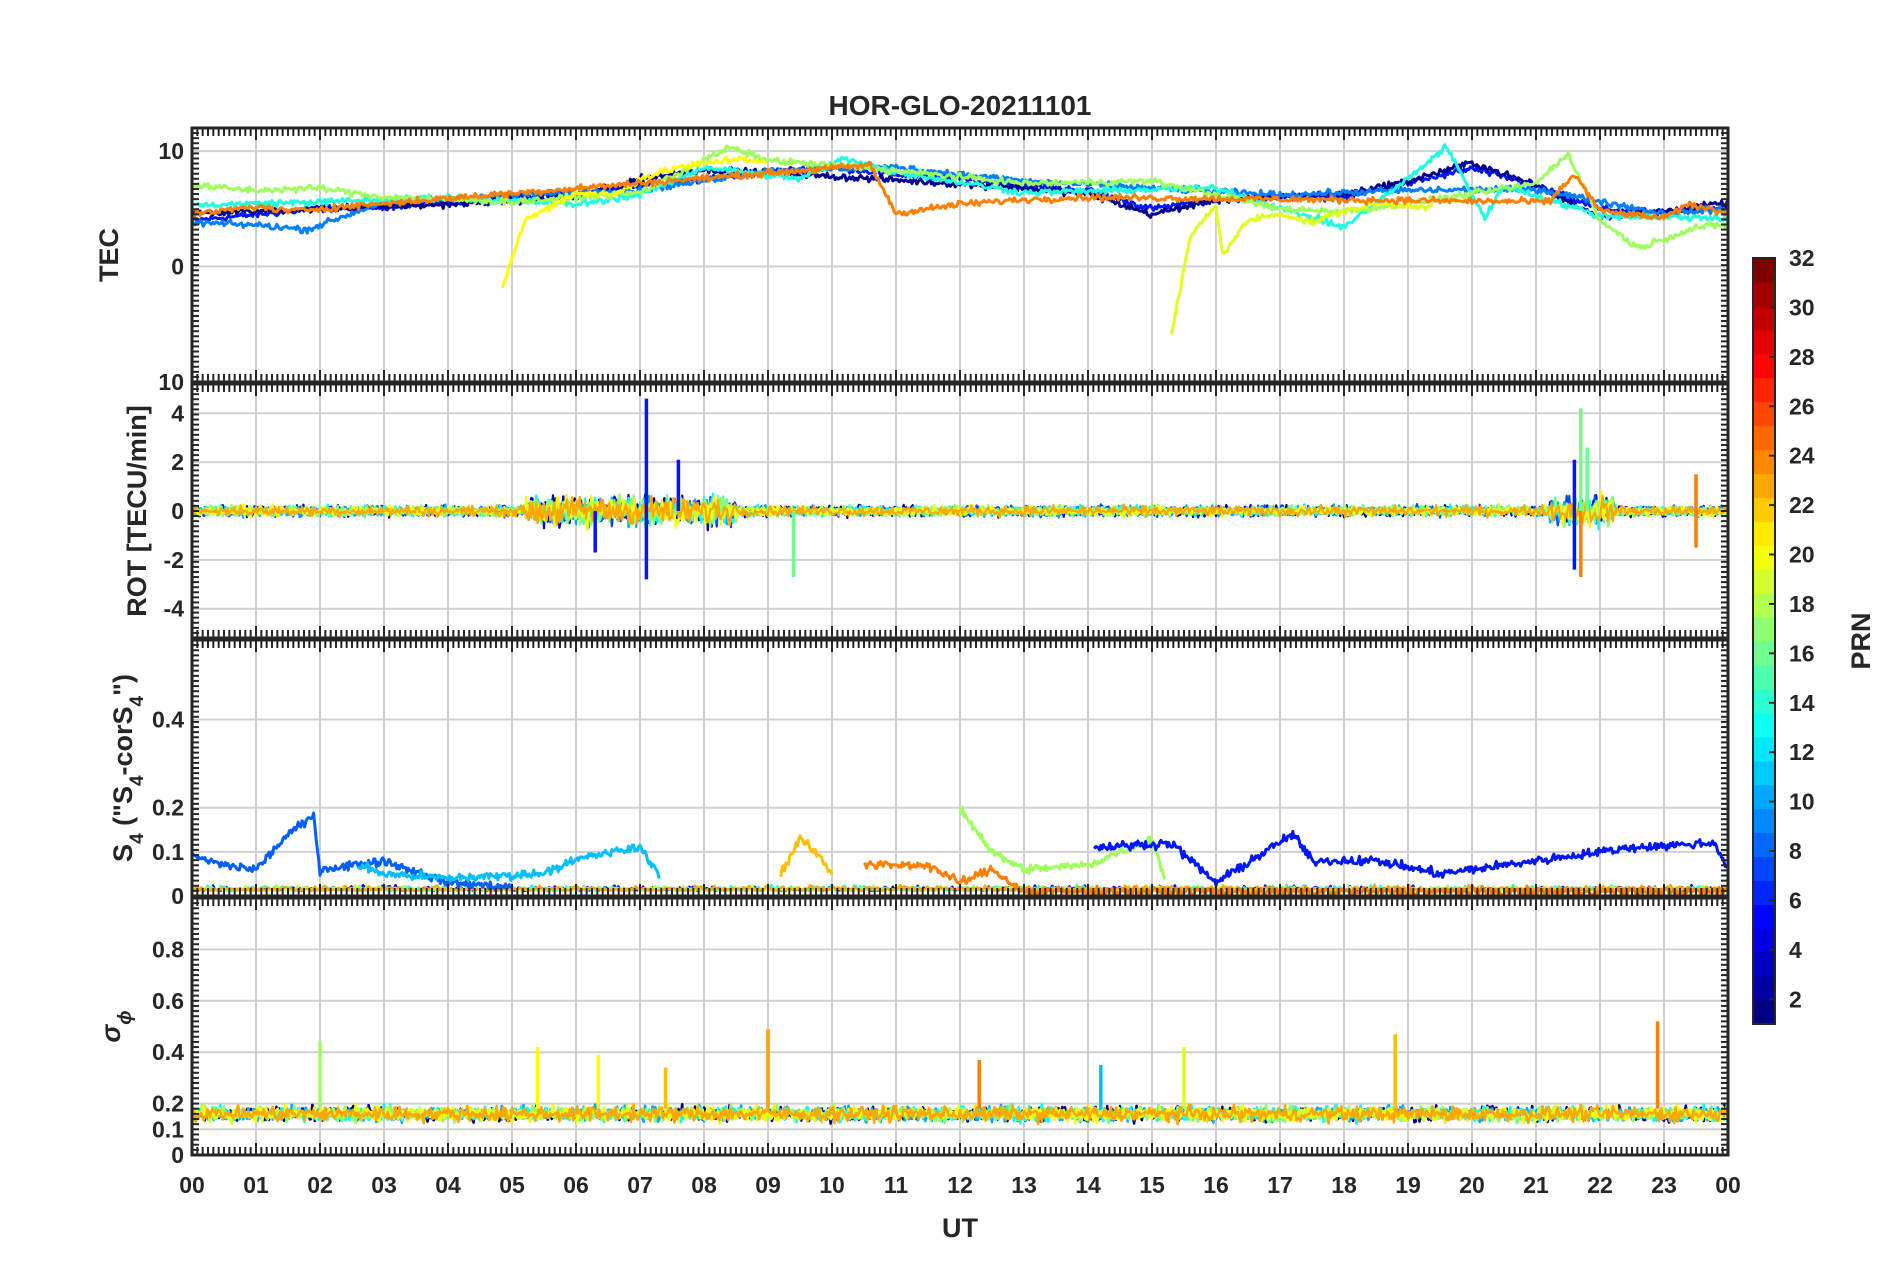 This screenshot has height=1272, width=1902. What do you see at coordinates (1802, 456) in the screenshot?
I see `colorbar-tick-label: 24` at bounding box center [1802, 456].